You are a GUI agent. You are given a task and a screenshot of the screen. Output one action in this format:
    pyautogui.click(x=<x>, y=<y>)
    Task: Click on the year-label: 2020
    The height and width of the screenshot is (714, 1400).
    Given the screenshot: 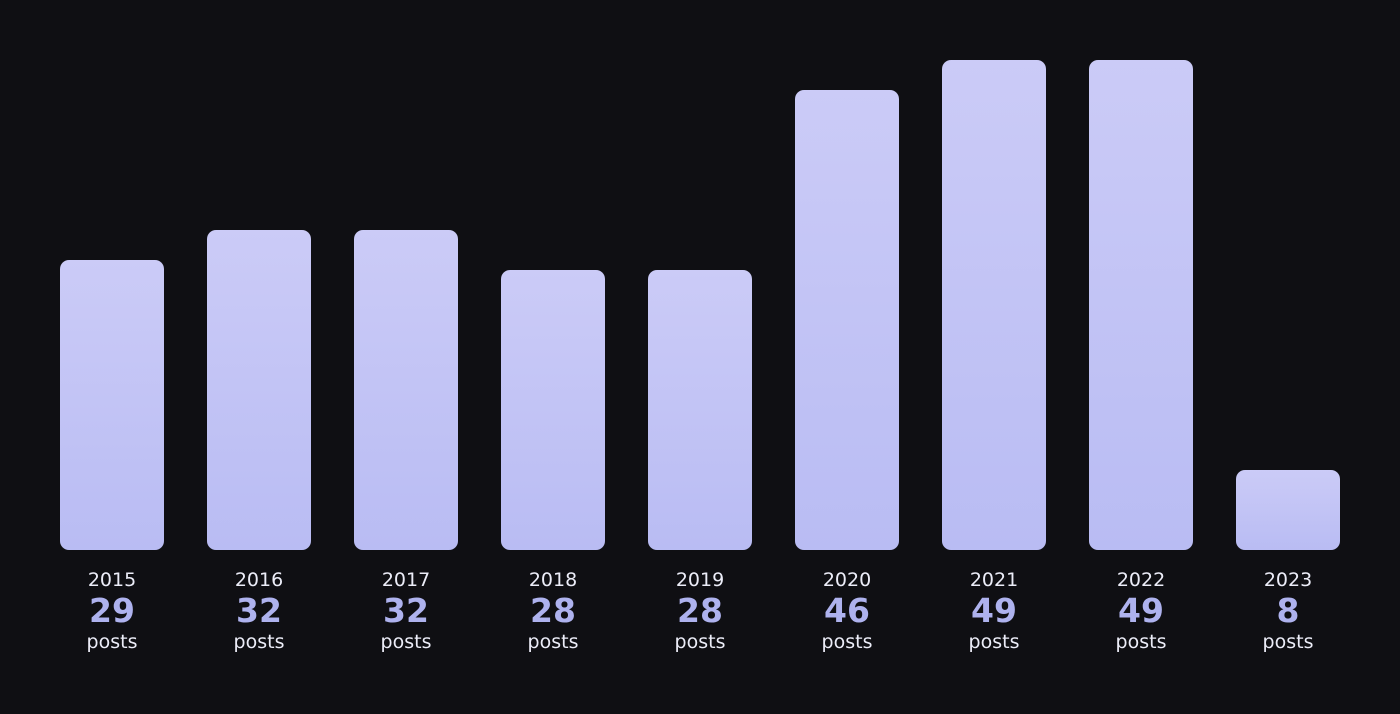 What is the action you would take?
    pyautogui.click(x=847, y=580)
    